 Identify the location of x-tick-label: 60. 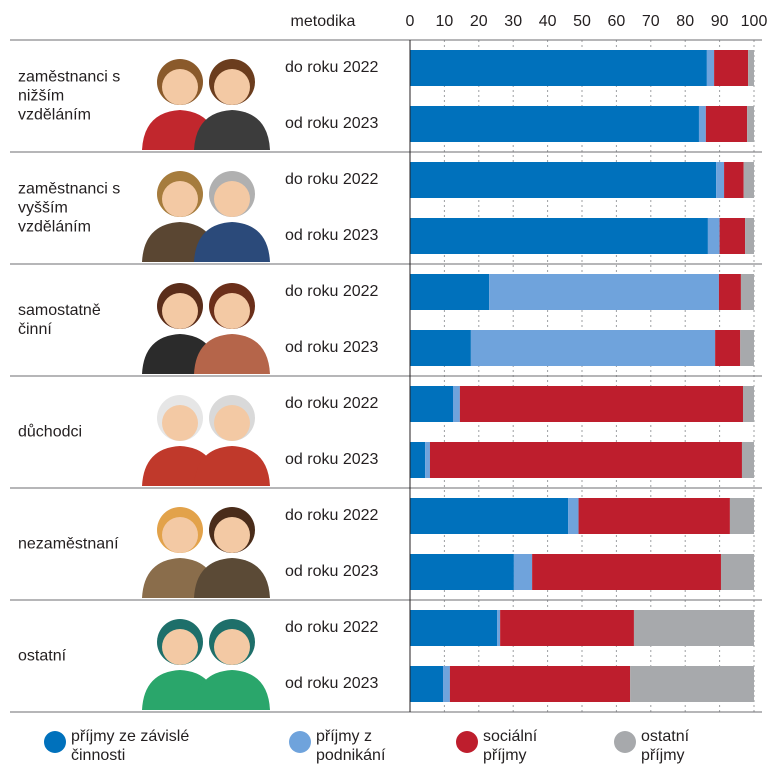
(617, 21).